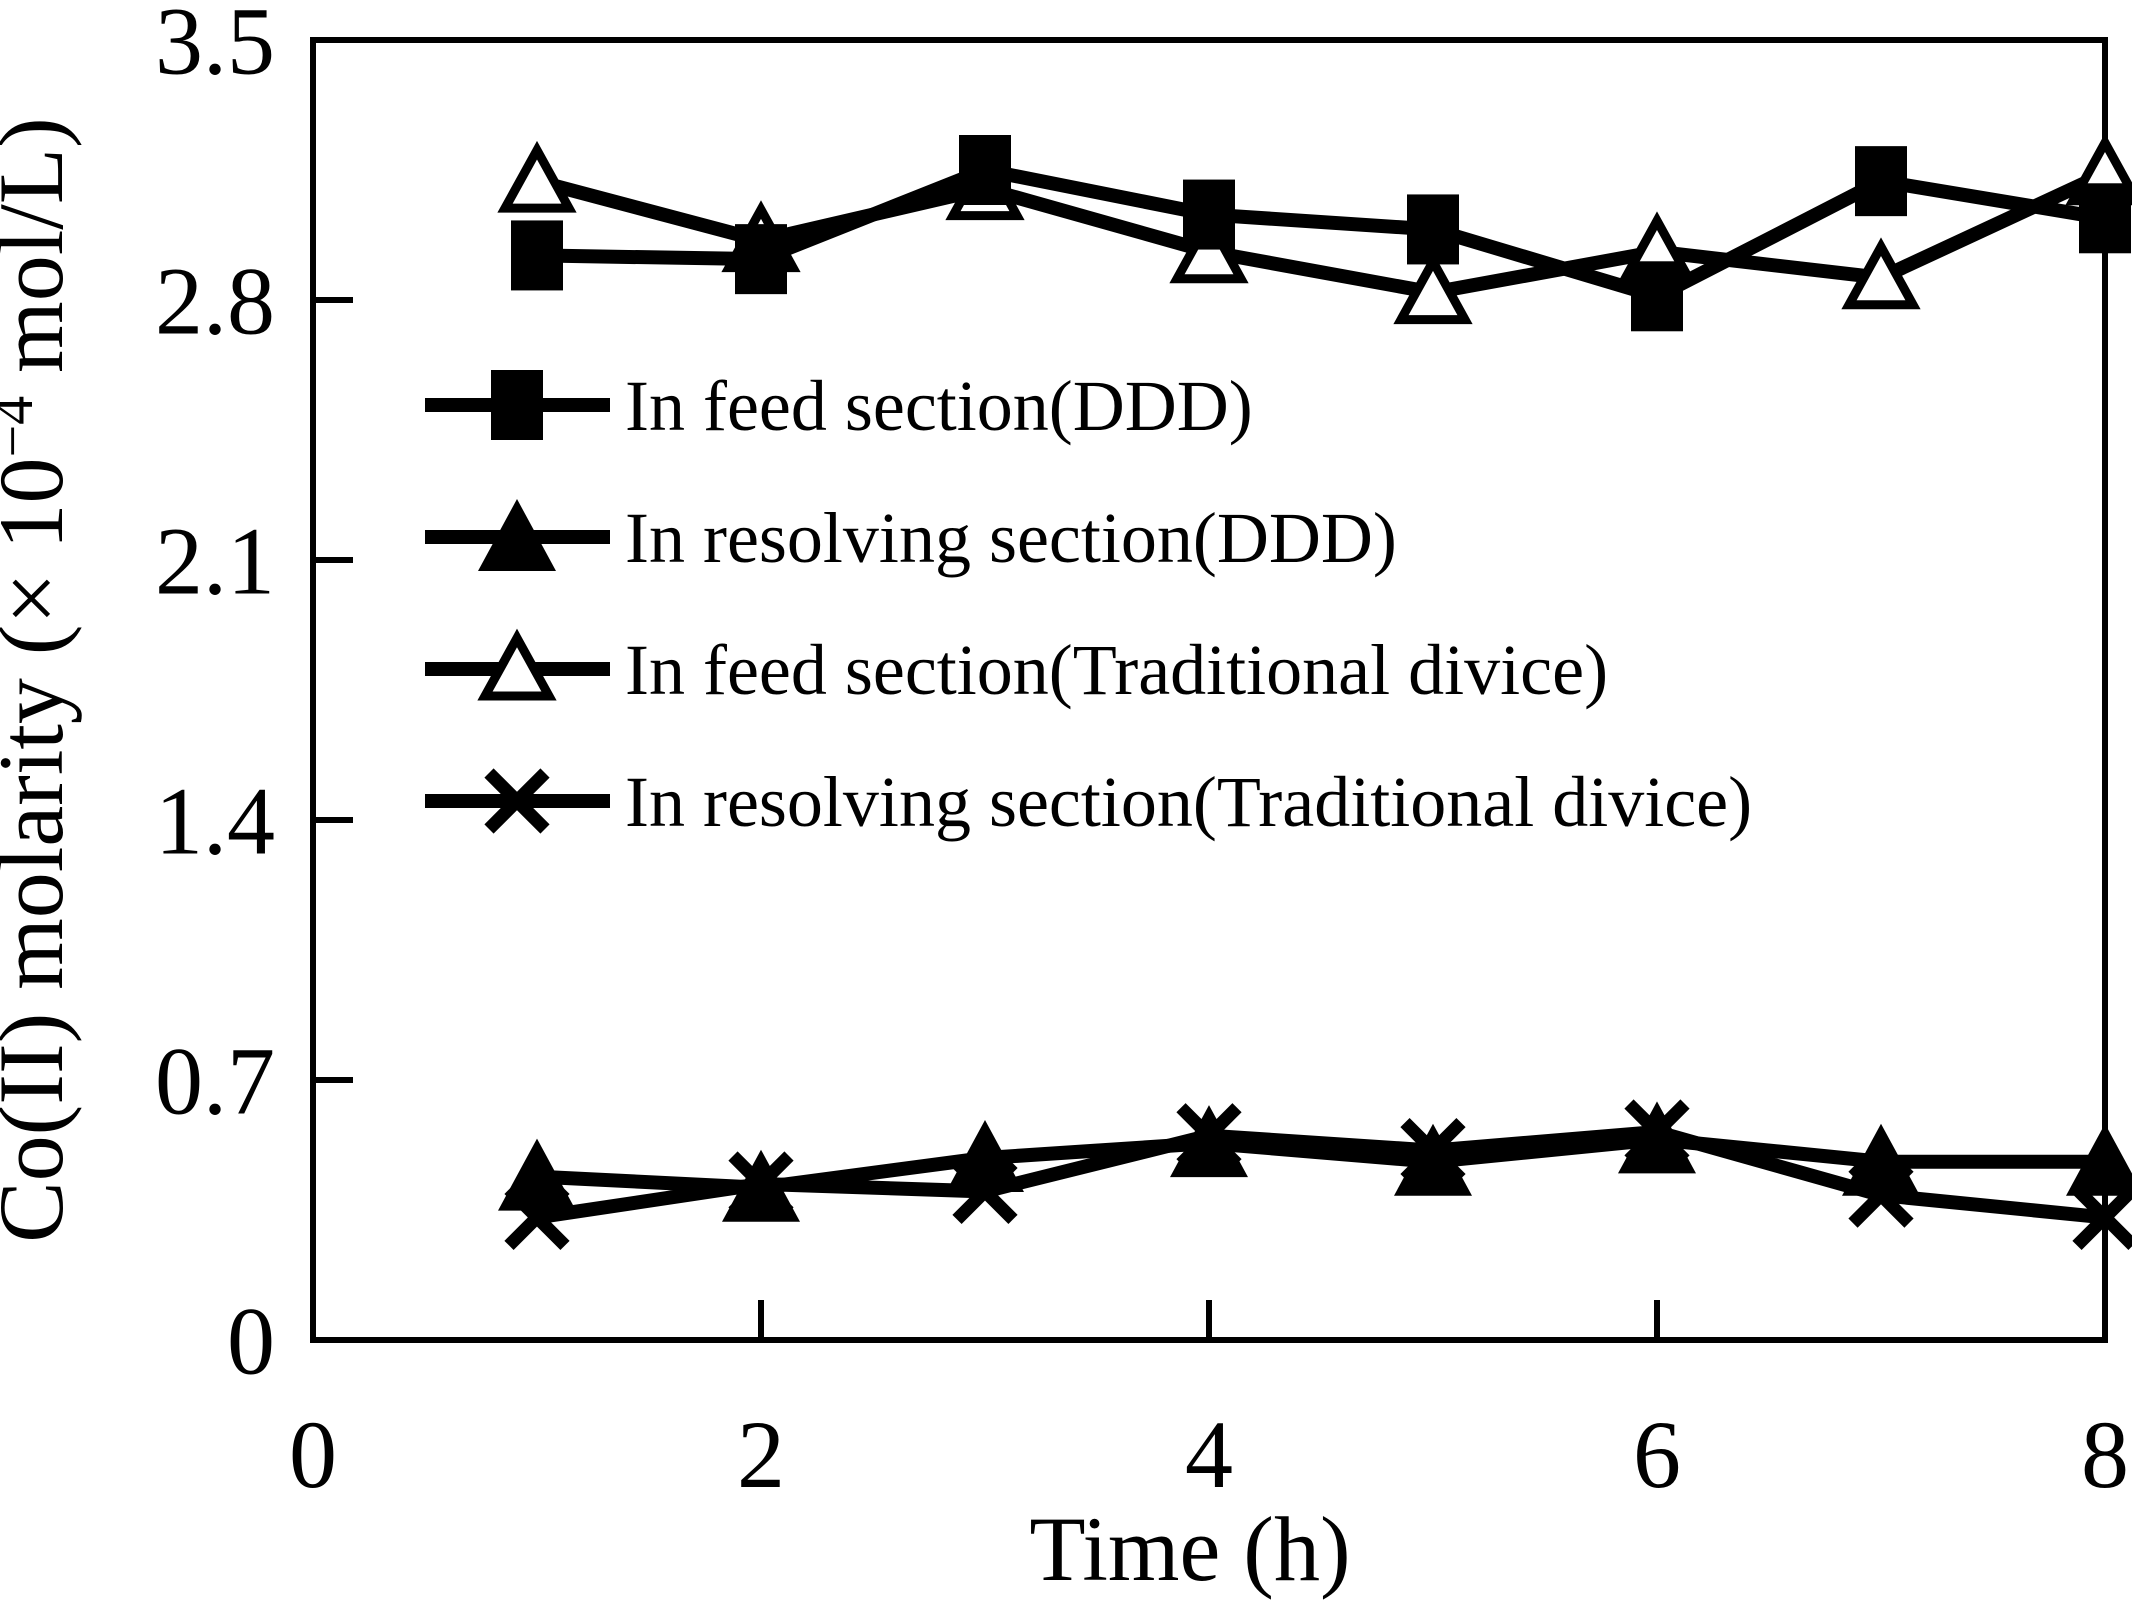 This screenshot has width=2132, height=1609. I want to click on x-axis: 0 2 4 6 8, so click(1209, 1404).